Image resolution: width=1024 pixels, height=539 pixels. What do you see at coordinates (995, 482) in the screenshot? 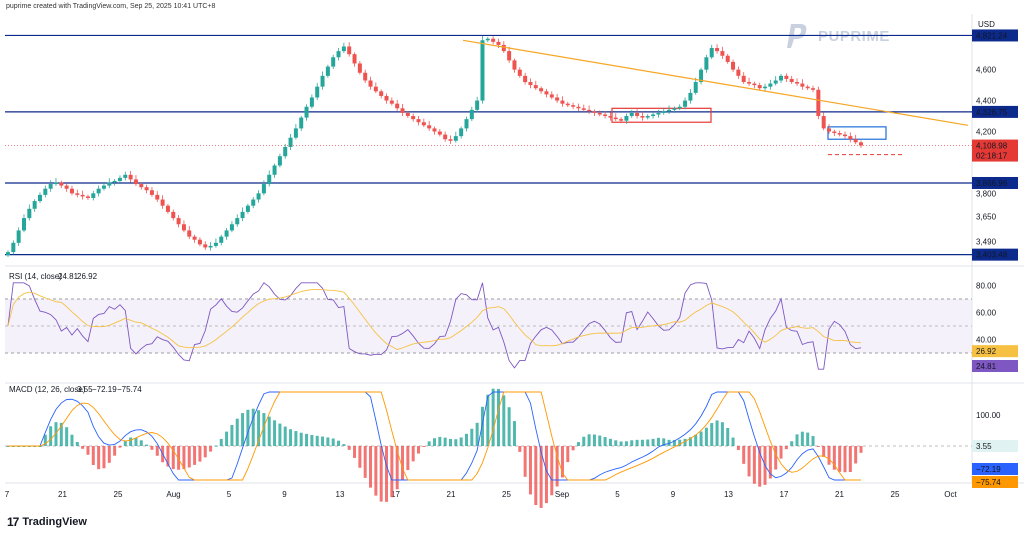
I see `macd-signal-tag-bg` at bounding box center [995, 482].